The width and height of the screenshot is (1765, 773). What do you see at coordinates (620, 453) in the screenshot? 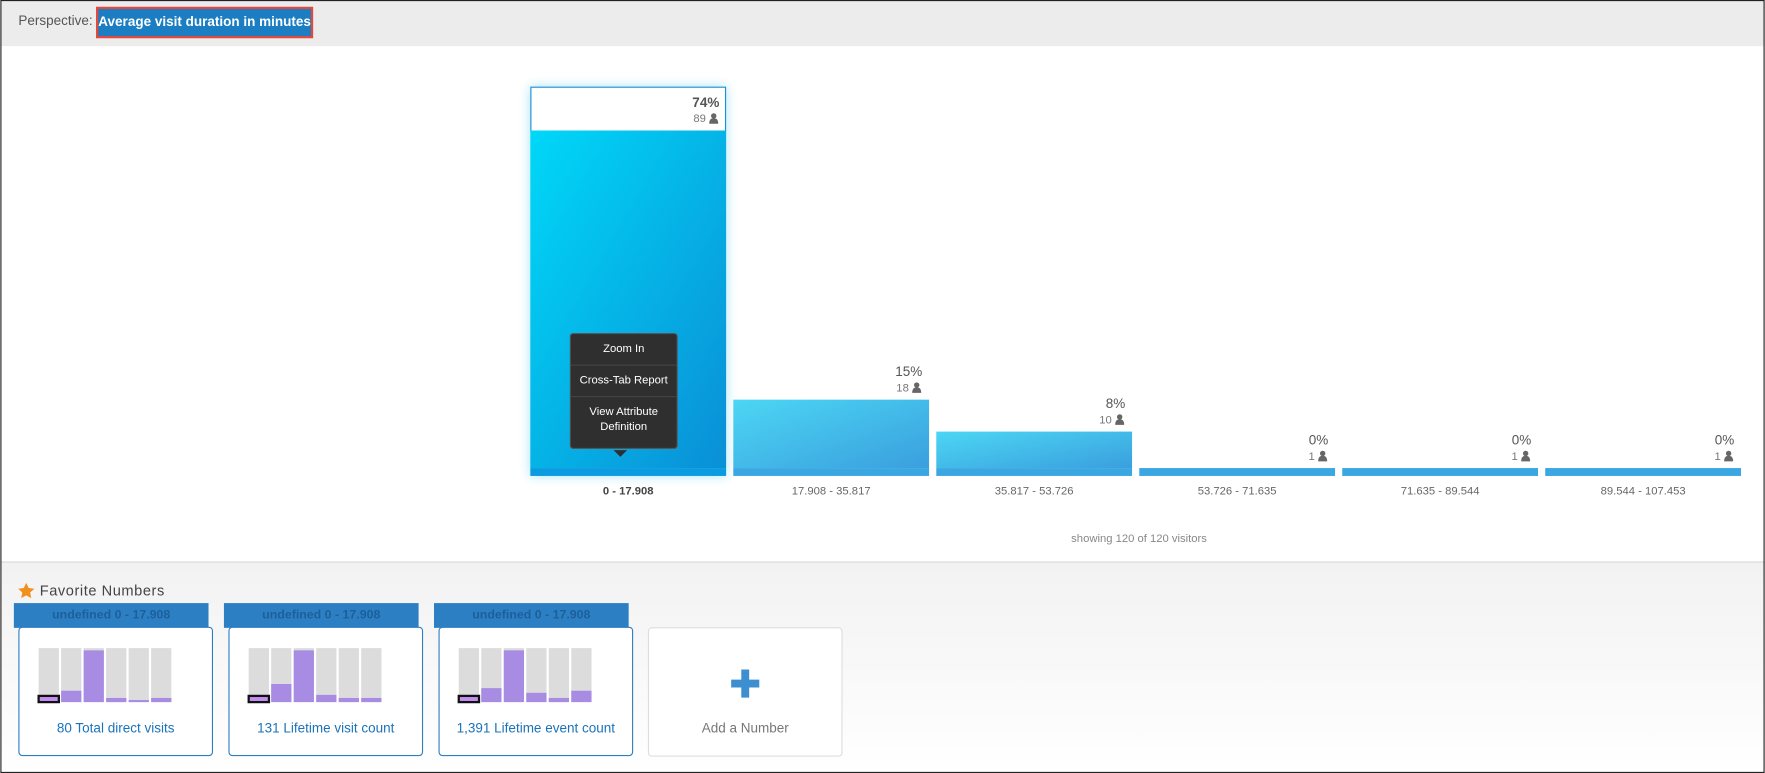
I see `menu-arrow` at bounding box center [620, 453].